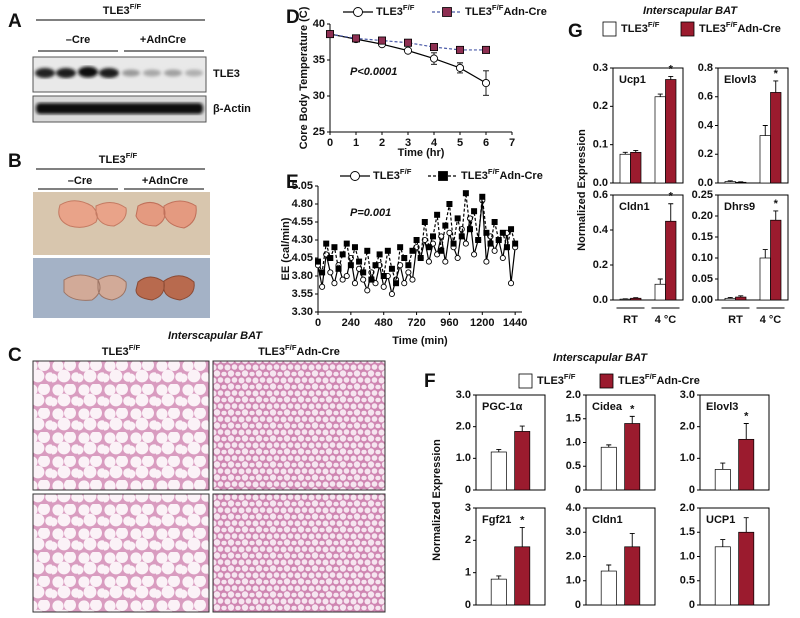  What do you see at coordinates (80, 181) in the screenshot?
I see `photo-group: –Cre` at bounding box center [80, 181].